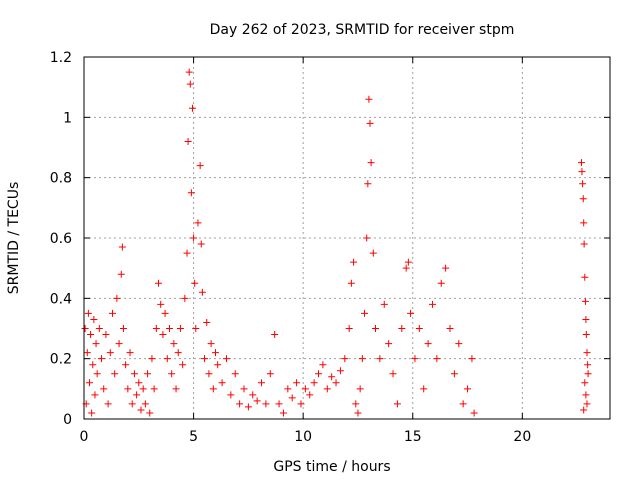  Describe the element at coordinates (61, 299) in the screenshot. I see `y-tick-label: 0.4` at that location.